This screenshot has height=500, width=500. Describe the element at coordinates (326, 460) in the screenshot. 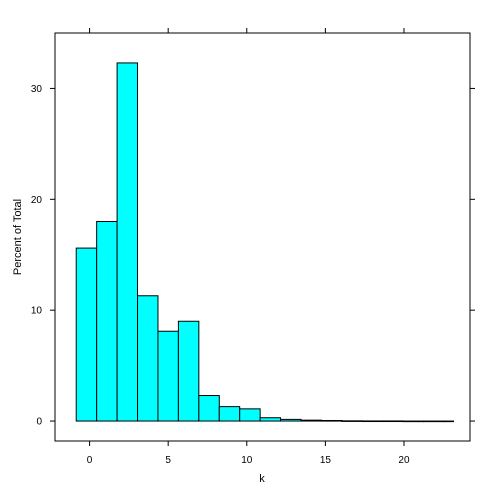

I see `x-tick-label-15: 15` at that location.